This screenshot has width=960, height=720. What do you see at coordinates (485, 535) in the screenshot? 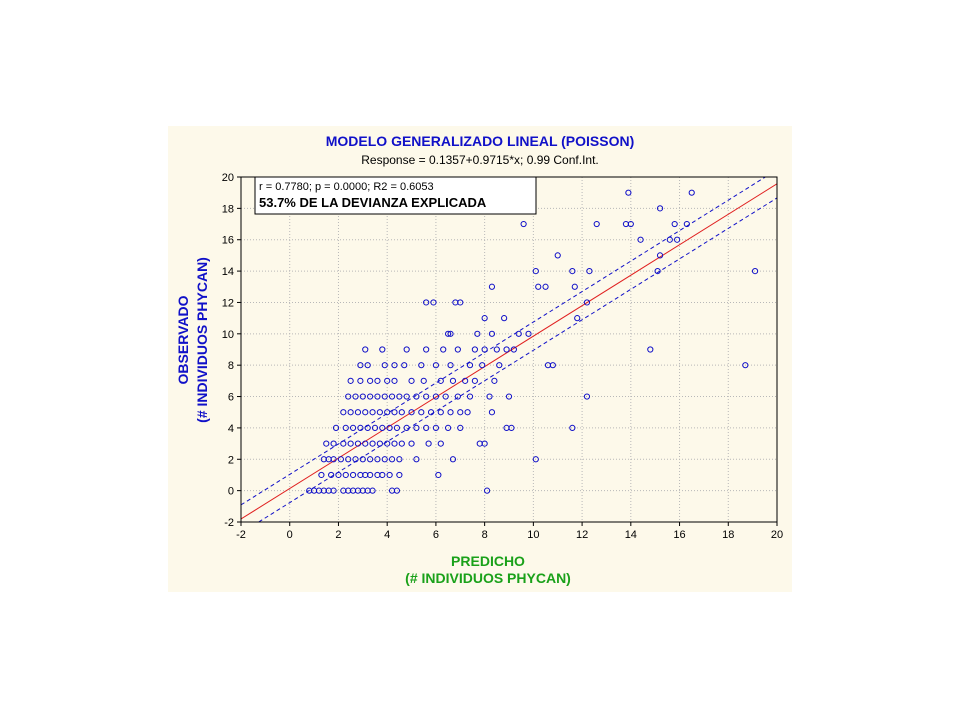
I see `x-tick-label: 8` at bounding box center [485, 535].